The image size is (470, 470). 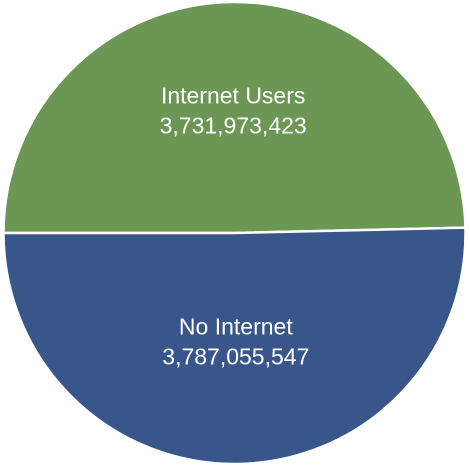 I want to click on slice-value-label: 3,787,055,547, so click(x=235, y=356).